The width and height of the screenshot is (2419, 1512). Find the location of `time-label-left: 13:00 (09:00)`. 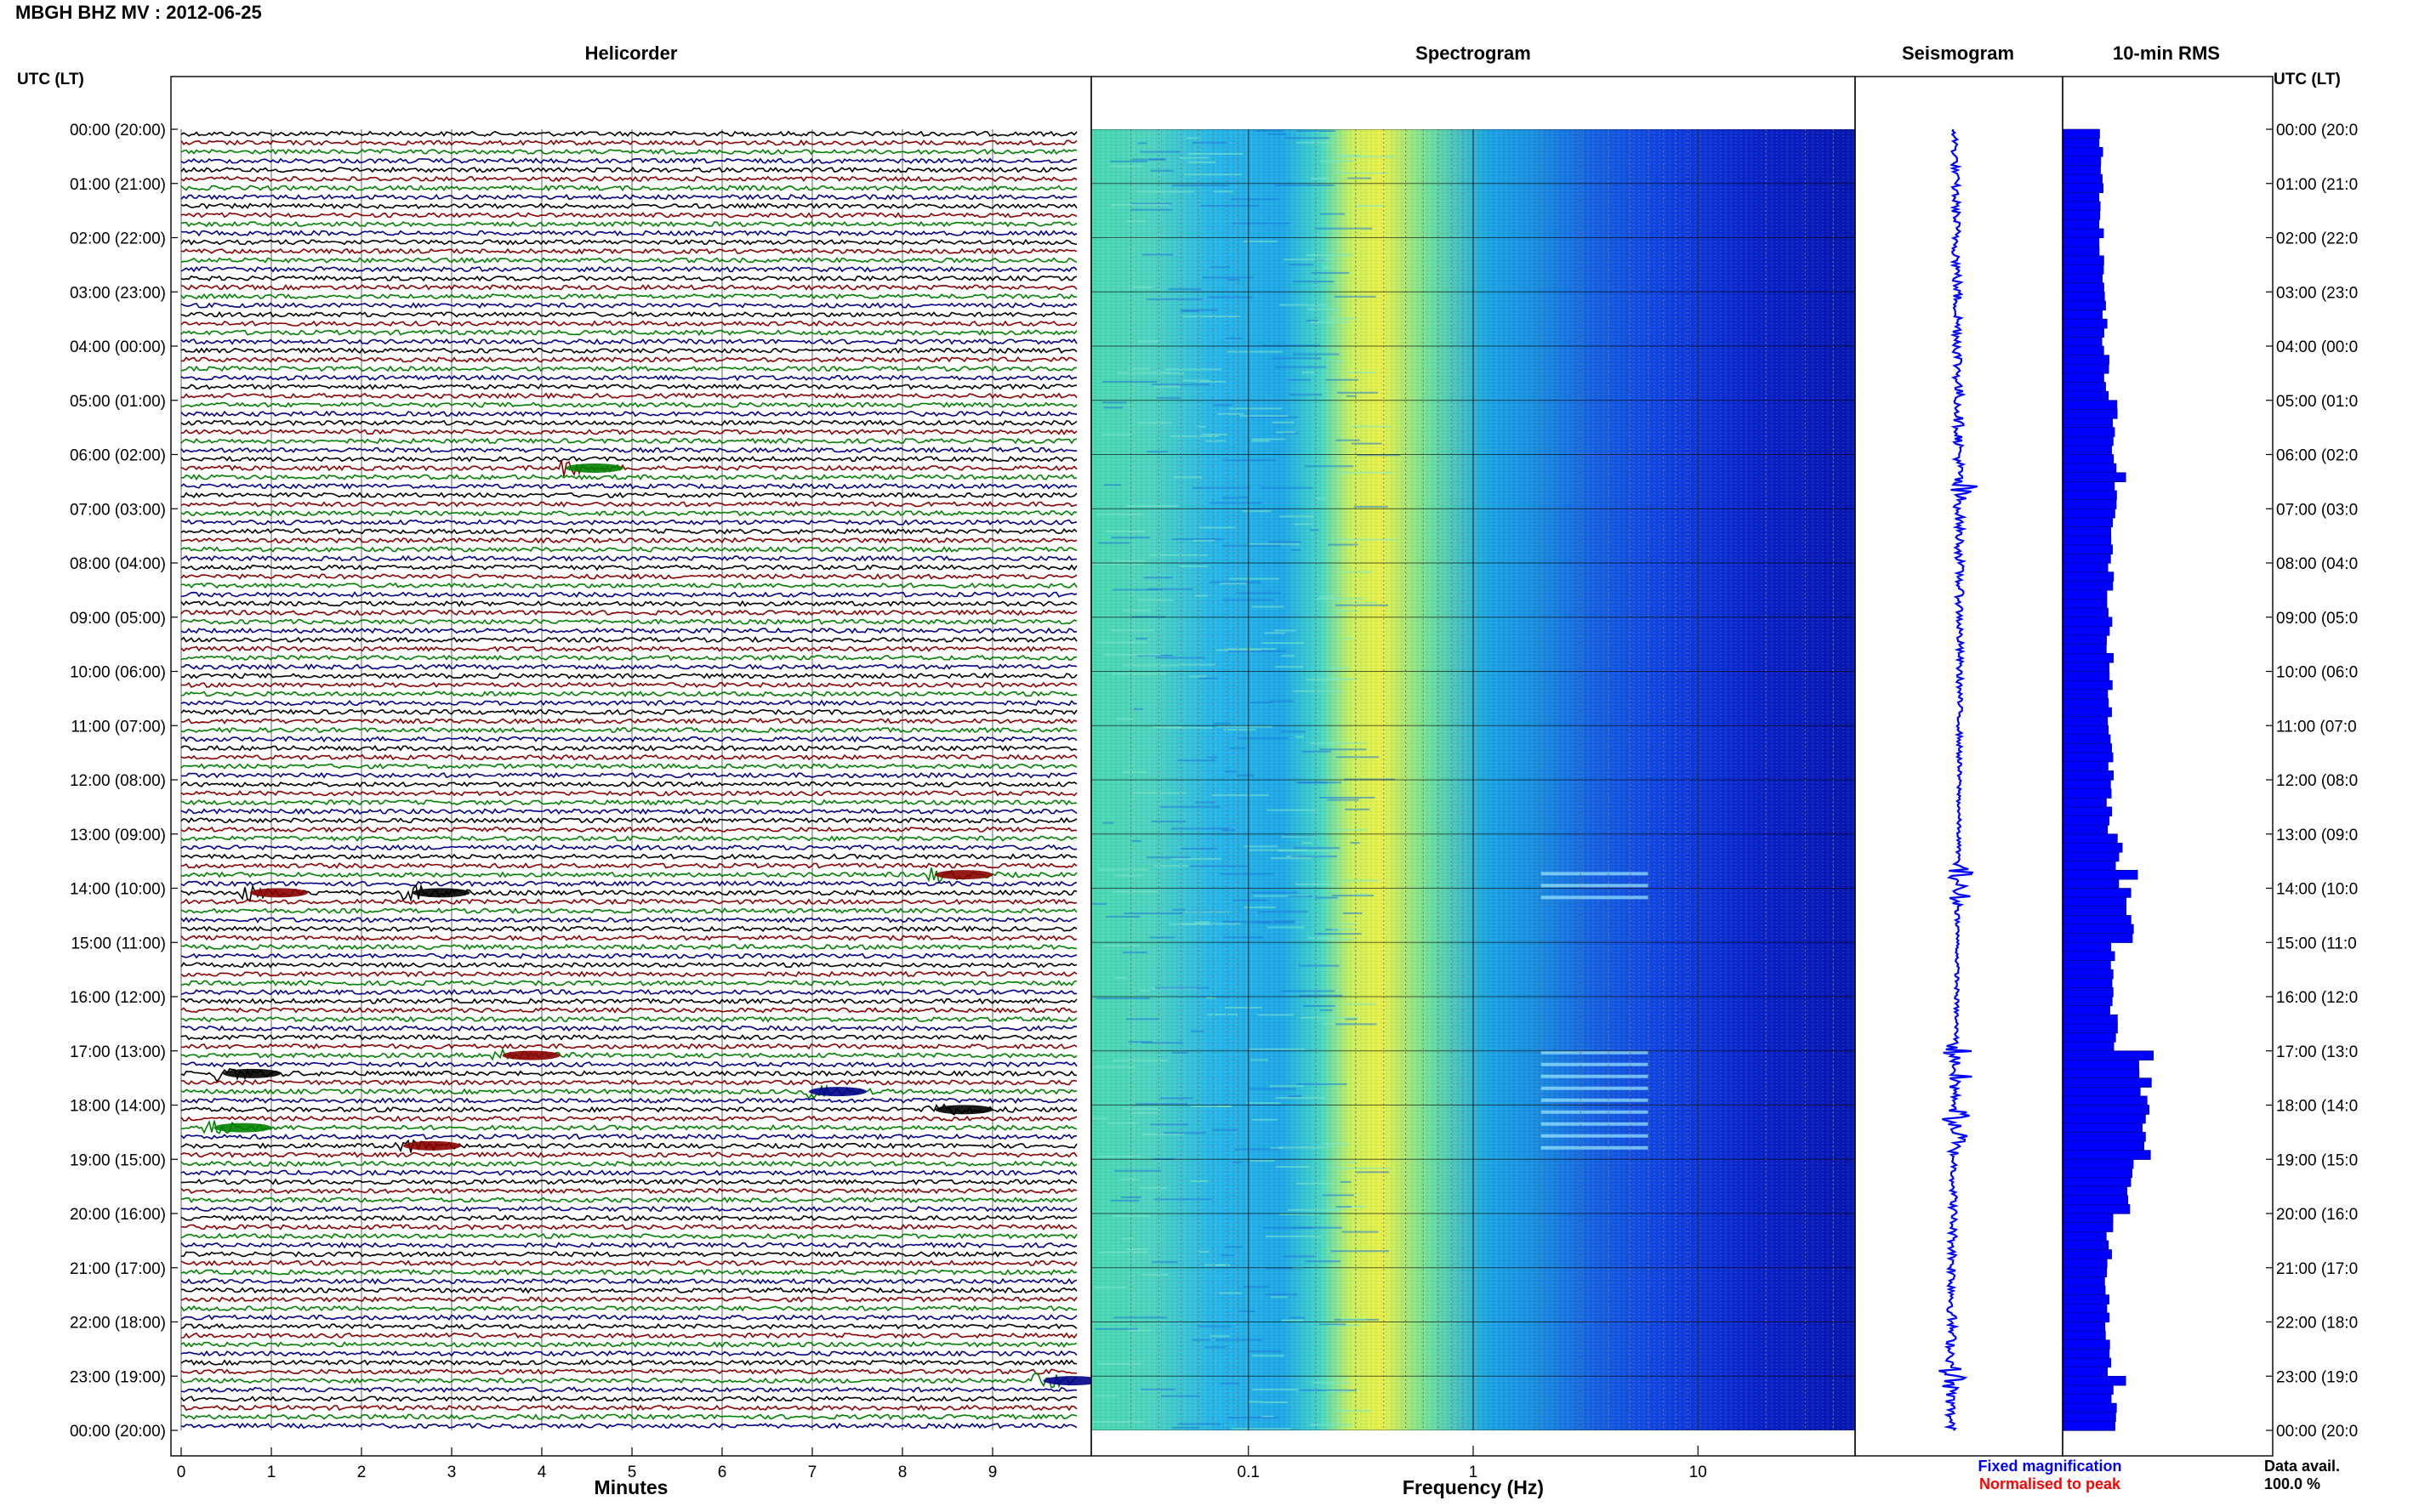

time-label-left: 13:00 (09:00) is located at coordinates (118, 835).